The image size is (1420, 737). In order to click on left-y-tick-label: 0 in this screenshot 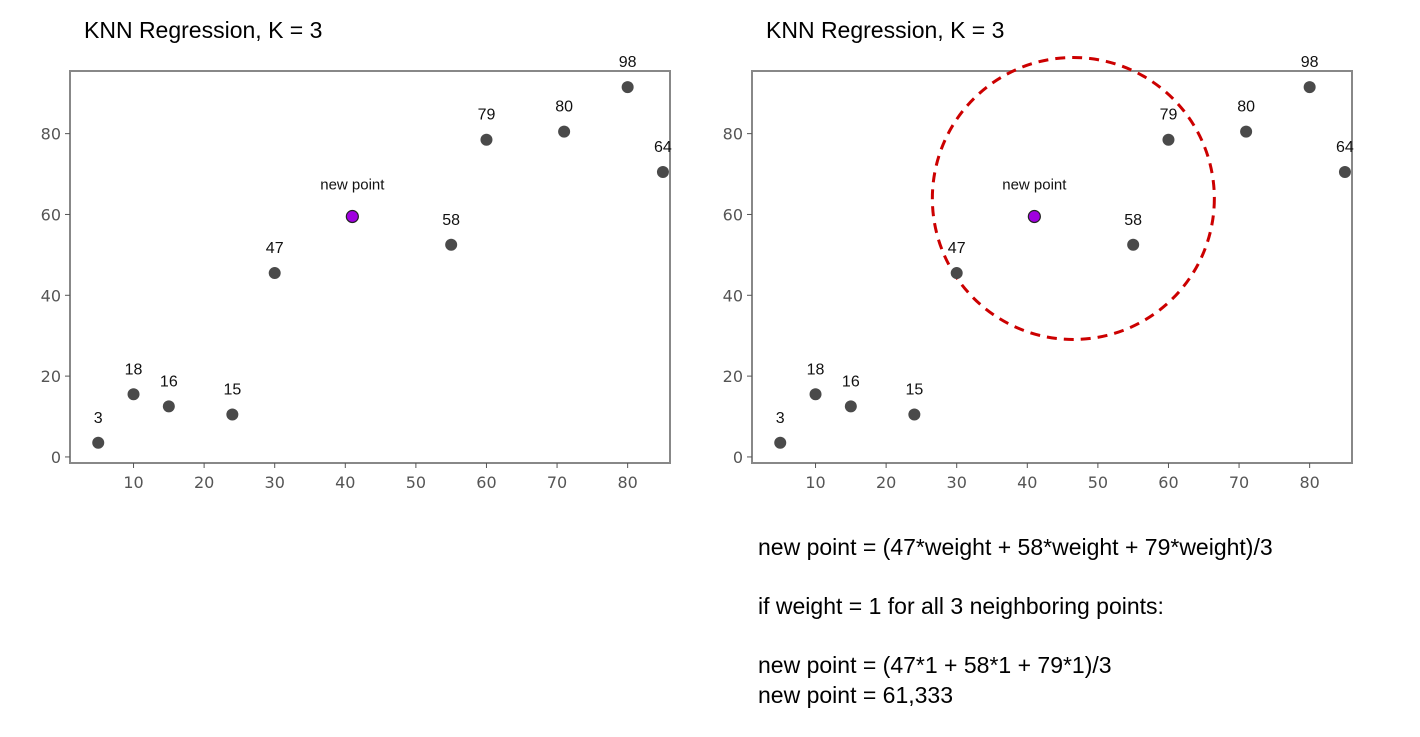, I will do `click(56, 457)`.